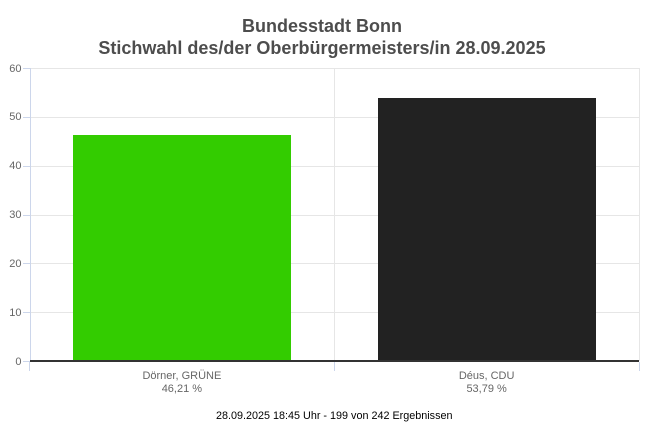  Describe the element at coordinates (15, 215) in the screenshot. I see `y-axis-label: 30` at that location.